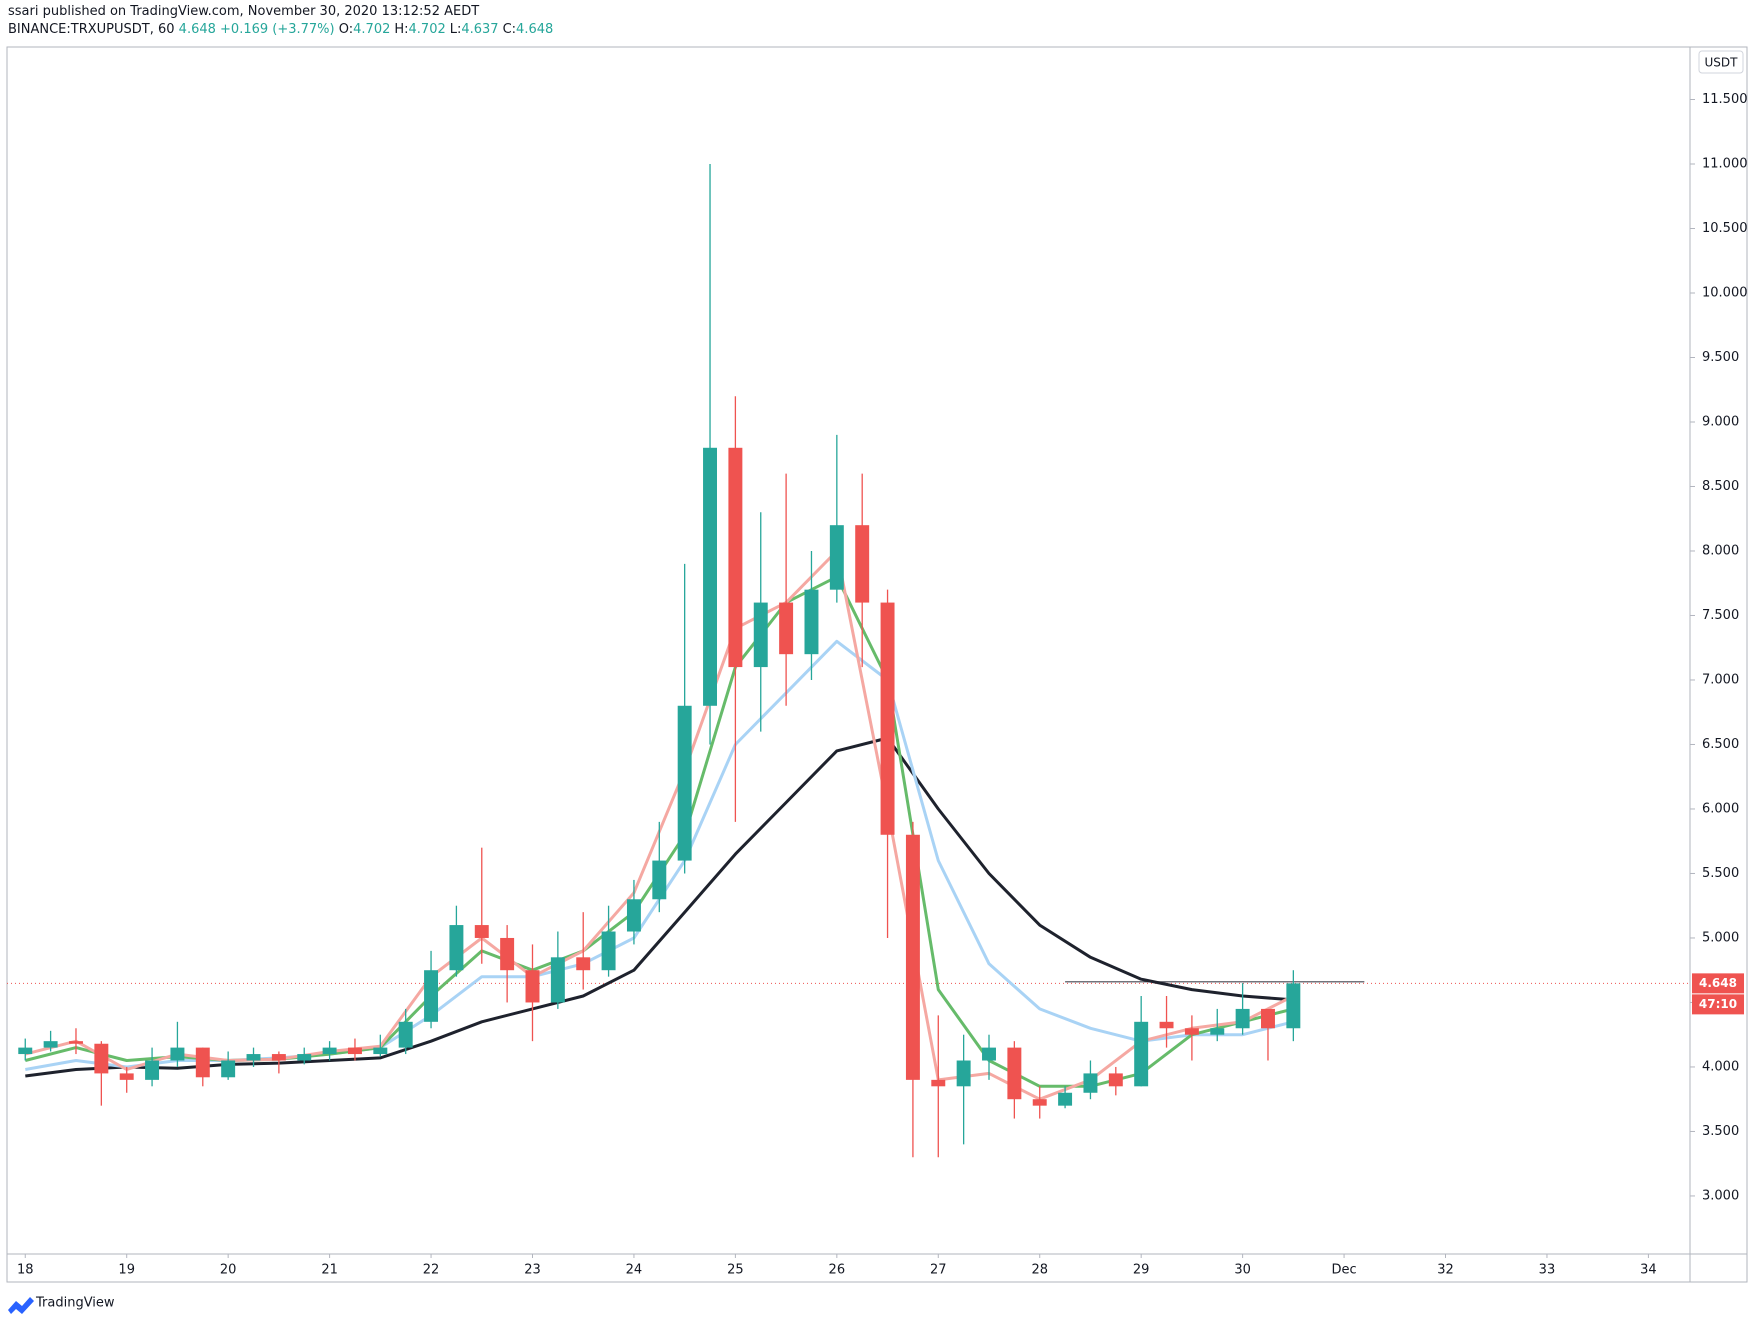 Image resolution: width=1753 pixels, height=1321 pixels. I want to click on ohlc: O:4.702 H:4.702 L:4.637 C:4.648, so click(448, 29).